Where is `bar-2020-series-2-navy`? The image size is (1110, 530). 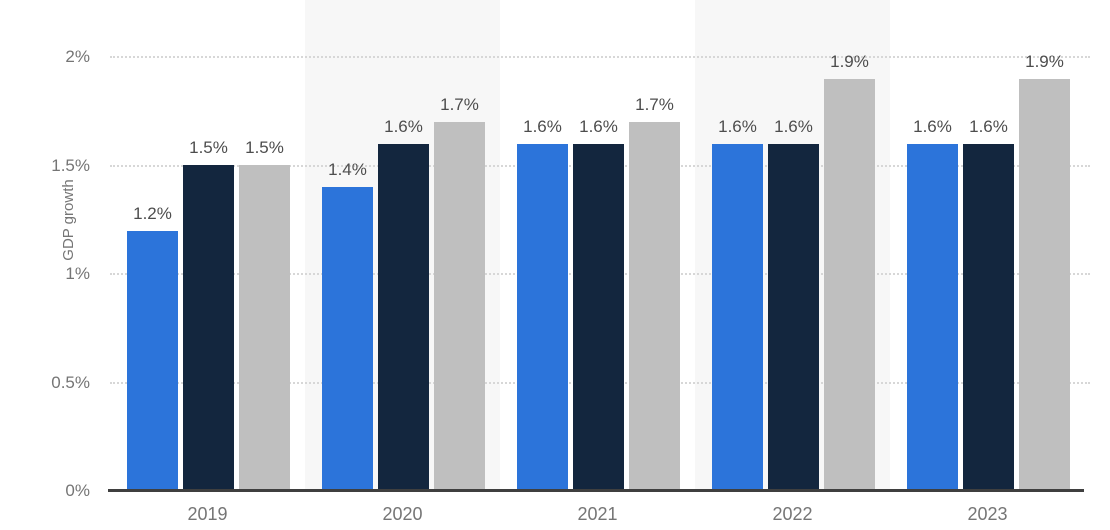 bar-2020-series-2-navy is located at coordinates (403, 316).